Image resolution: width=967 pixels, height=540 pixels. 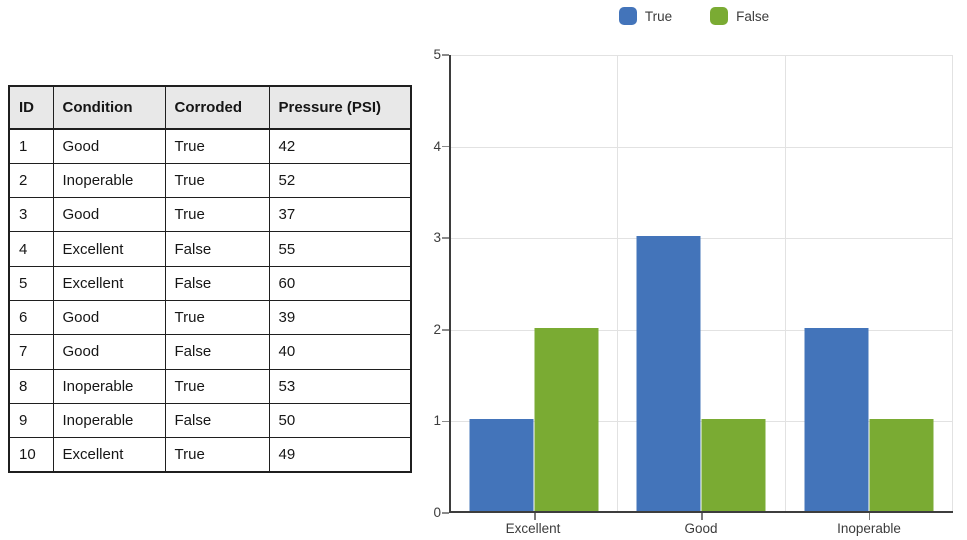 What do you see at coordinates (340, 386) in the screenshot?
I see `table-cell: 53` at bounding box center [340, 386].